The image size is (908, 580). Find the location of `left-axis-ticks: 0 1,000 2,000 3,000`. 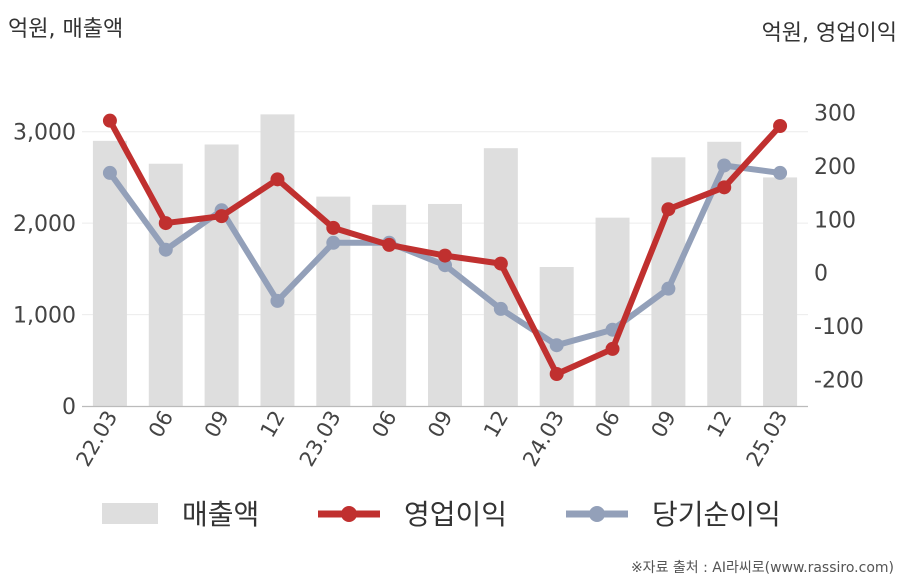

left-axis-ticks: 0 1,000 2,000 3,000 is located at coordinates (44, 270).